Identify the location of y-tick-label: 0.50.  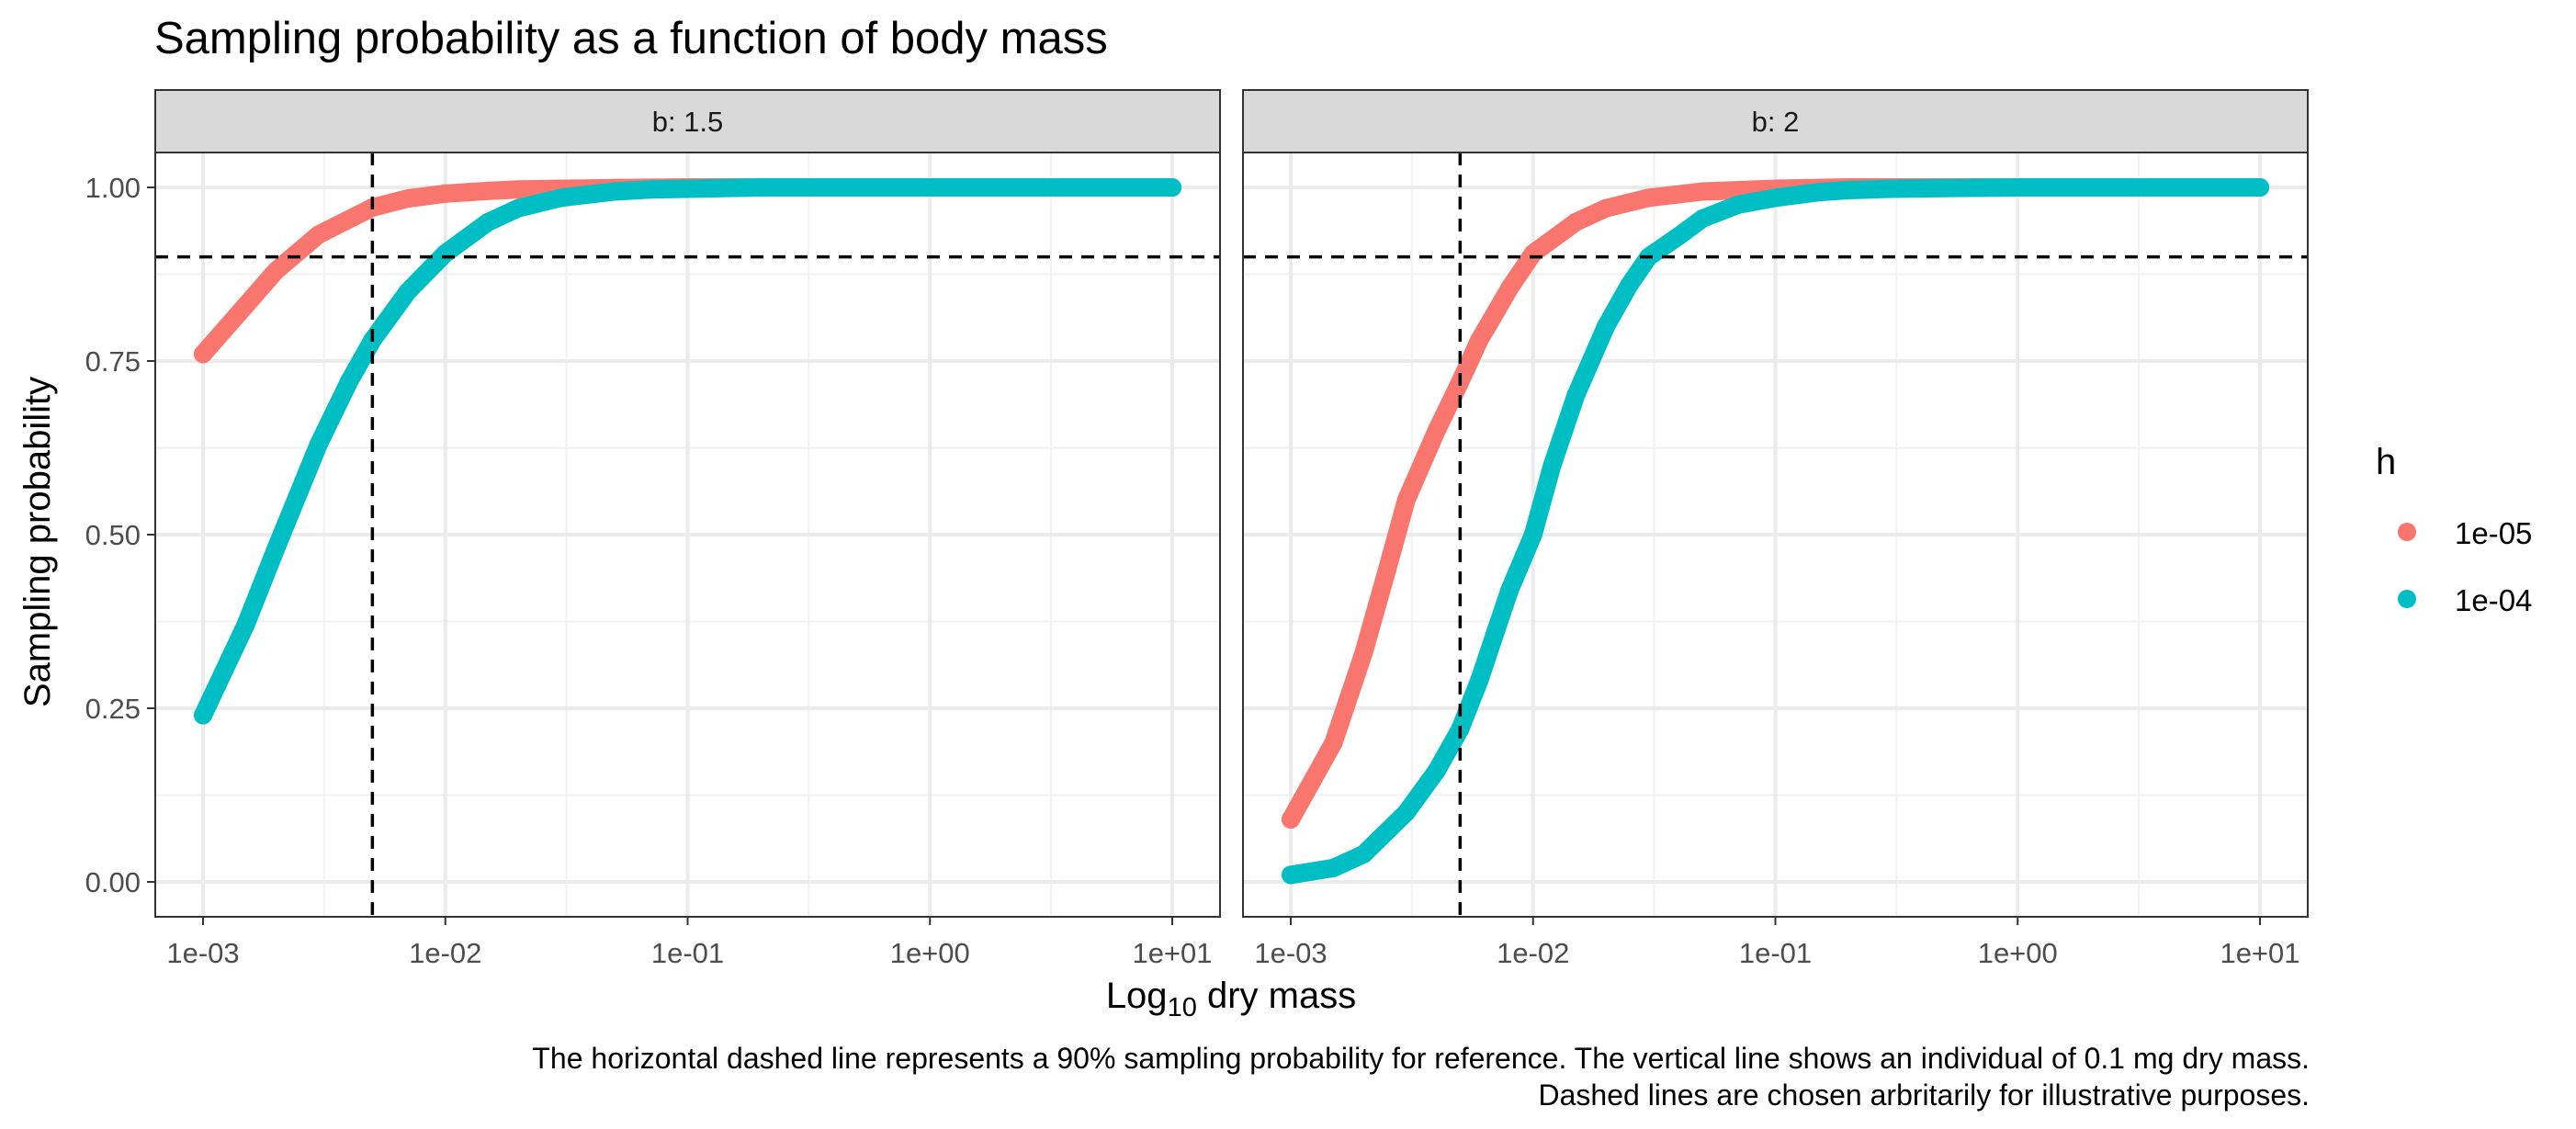
(113, 535).